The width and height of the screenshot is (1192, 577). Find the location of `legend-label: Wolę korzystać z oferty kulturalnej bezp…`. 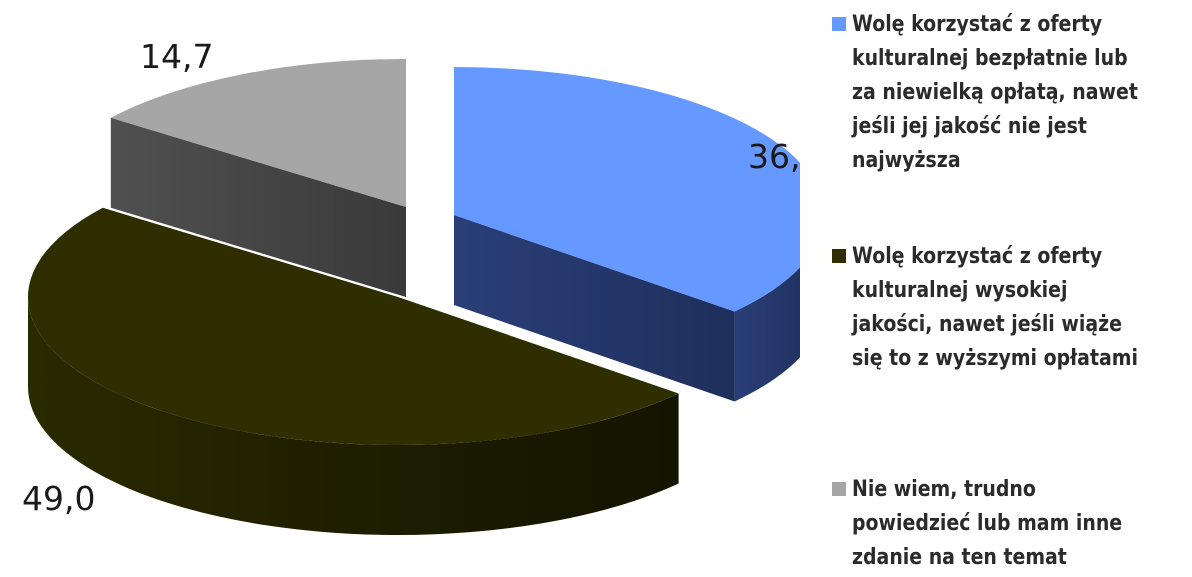

legend-label: Wolę korzystać z oferty kulturalnej bezp… is located at coordinates (995, 92).